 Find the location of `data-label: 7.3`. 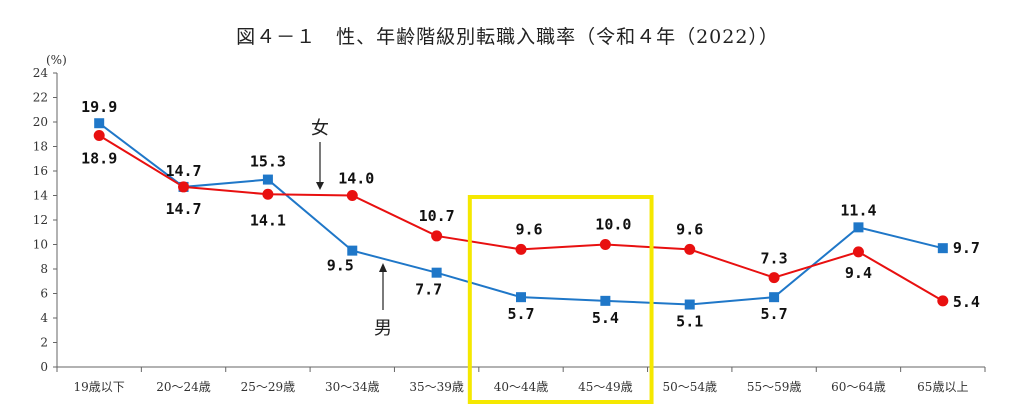

data-label: 7.3 is located at coordinates (774, 259).